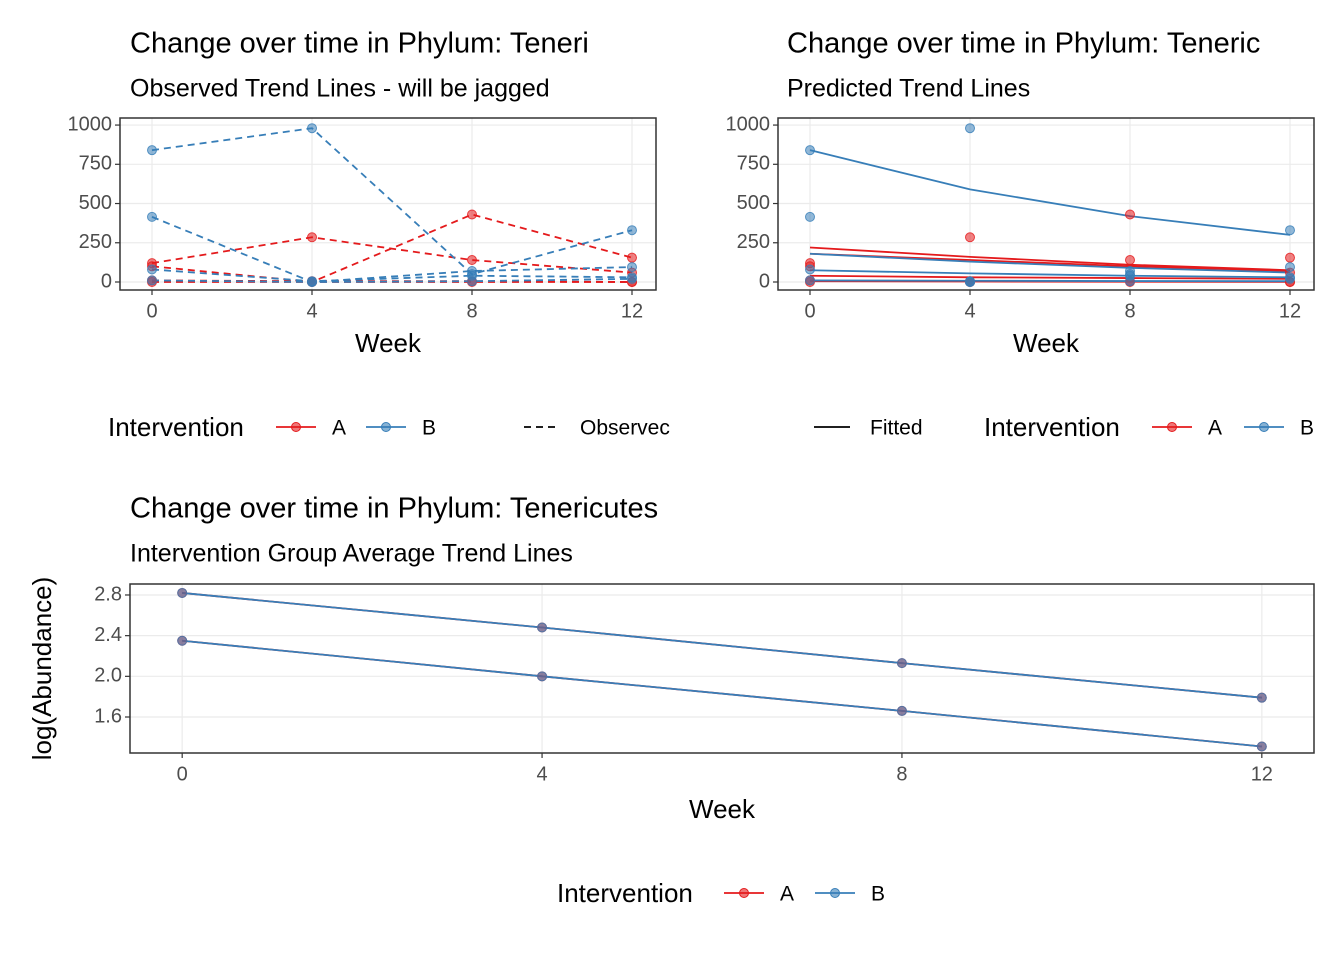 Image resolution: width=1344 pixels, height=960 pixels. Describe the element at coordinates (625, 428) in the screenshot. I see `legend-label: Observec` at that location.